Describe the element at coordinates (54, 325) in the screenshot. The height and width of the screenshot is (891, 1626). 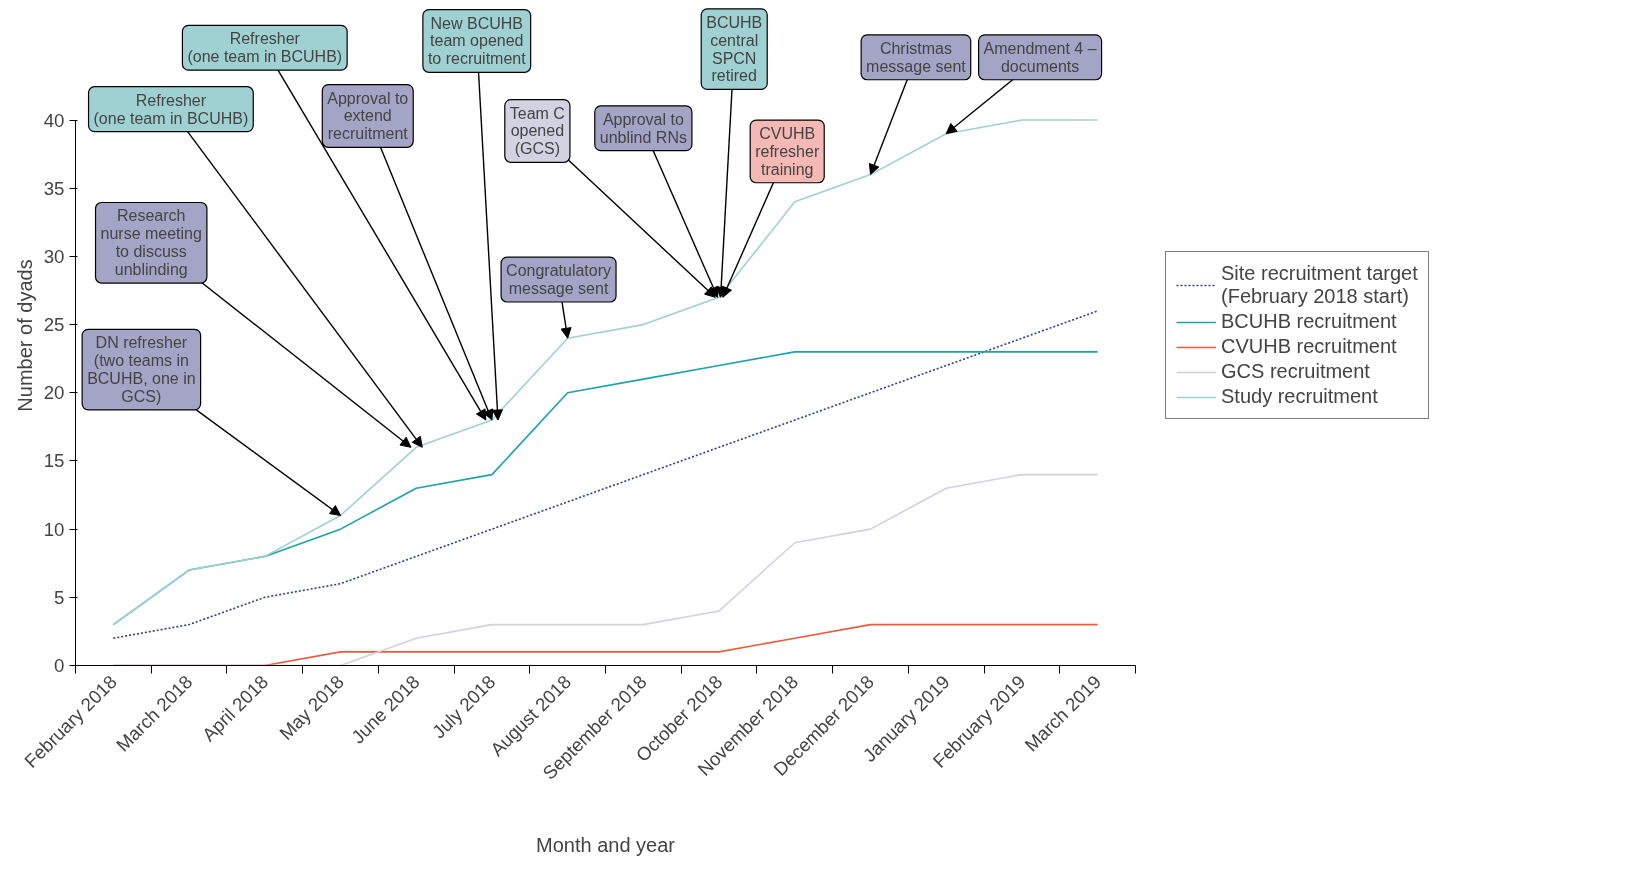
I see `y-tick-label: 25` at that location.